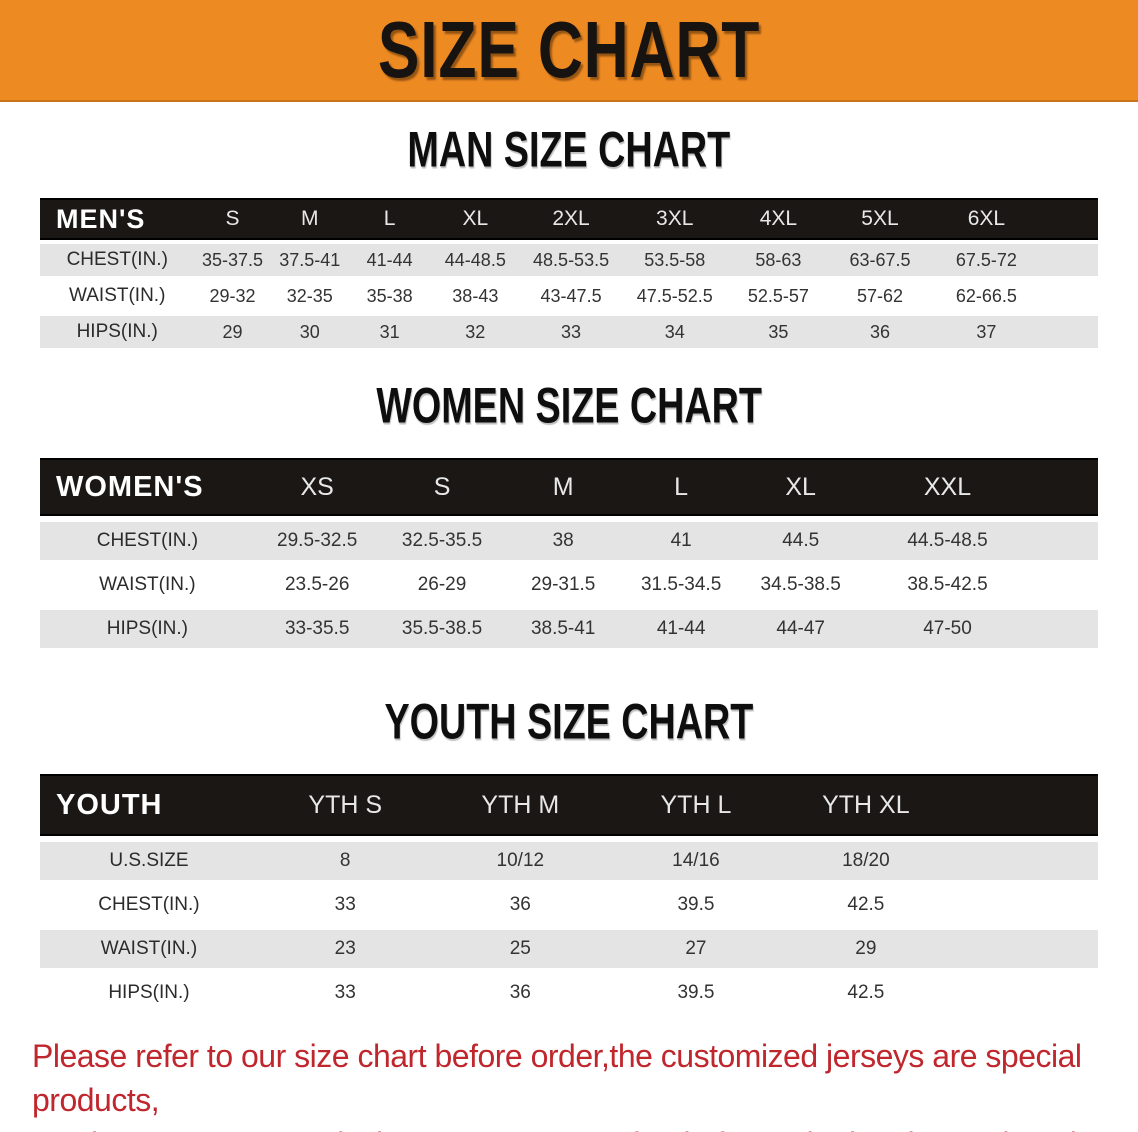 This screenshot has height=1132, width=1138. Describe the element at coordinates (563, 585) in the screenshot. I see `size-value: 29-31.5` at that location.